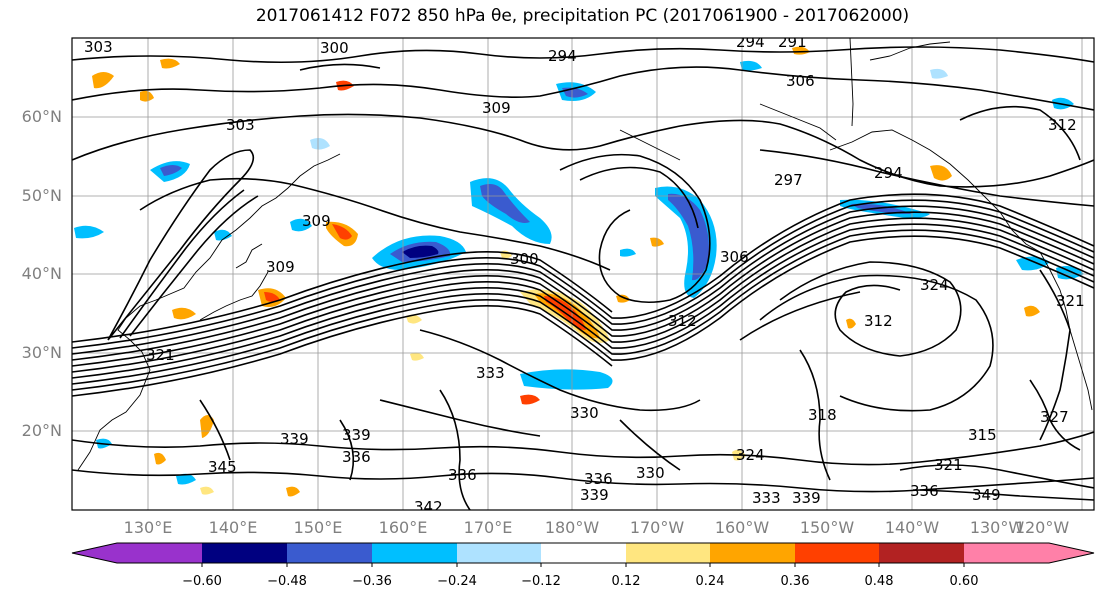 This screenshot has width=1105, height=603. I want to click on lon-label: 130°W, so click(997, 527).